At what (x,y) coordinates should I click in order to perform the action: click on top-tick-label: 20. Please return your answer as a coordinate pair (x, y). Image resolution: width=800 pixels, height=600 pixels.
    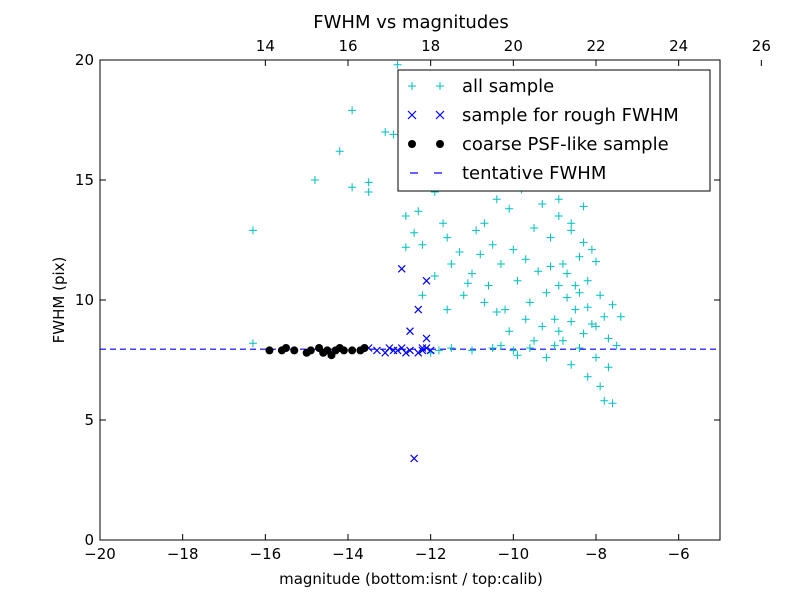
    Looking at the image, I should click on (513, 46).